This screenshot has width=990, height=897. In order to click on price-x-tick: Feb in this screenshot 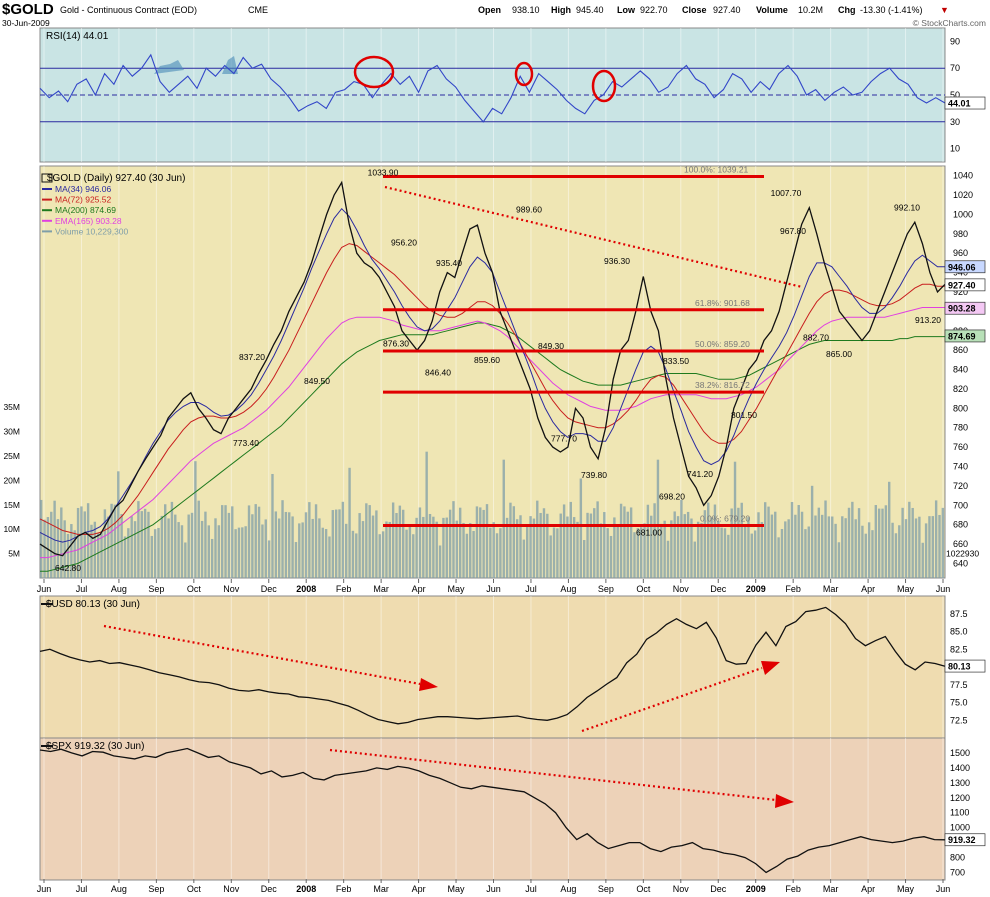, I will do `click(793, 589)`.